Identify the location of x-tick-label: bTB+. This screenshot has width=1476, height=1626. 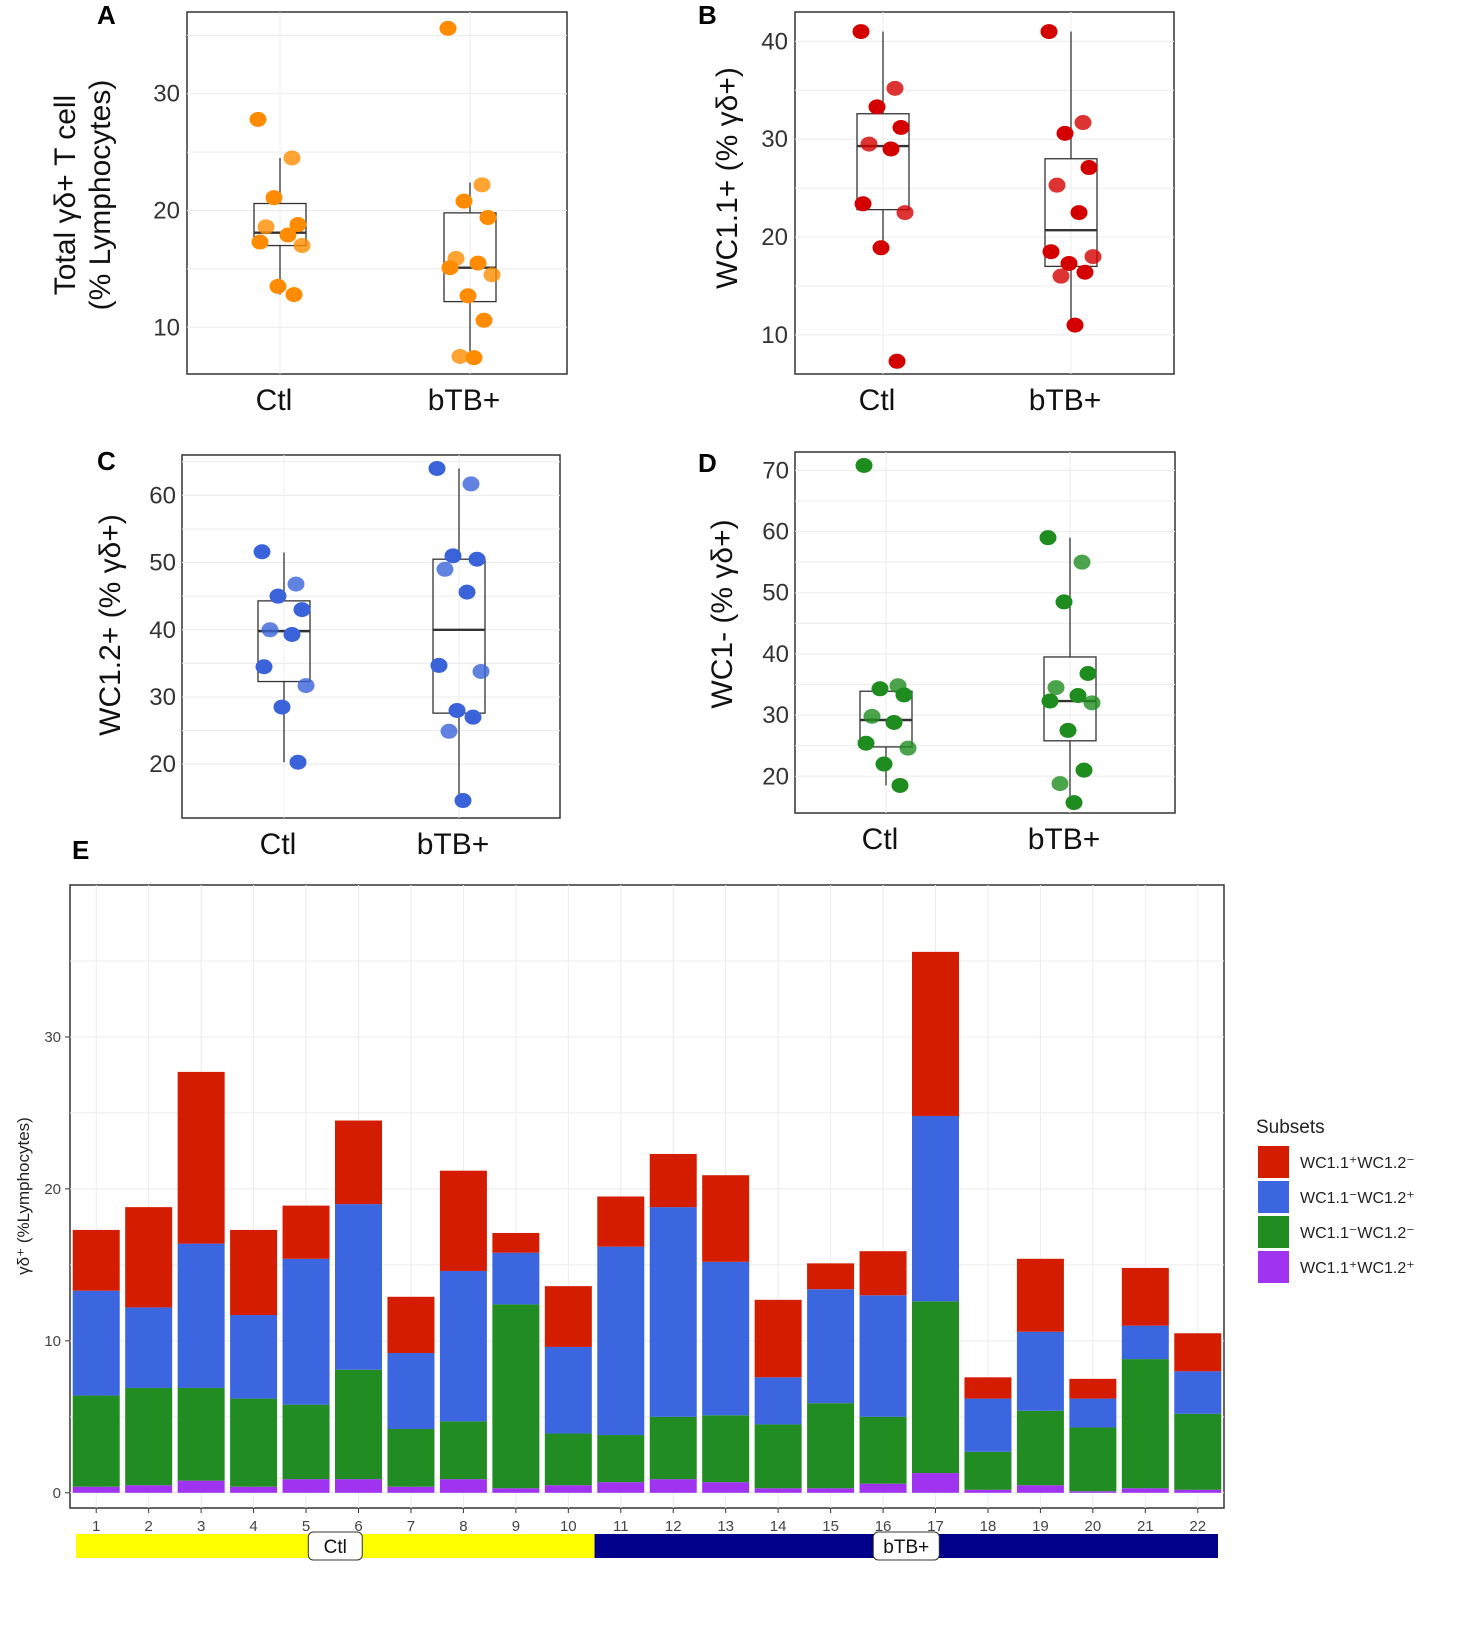
(464, 400).